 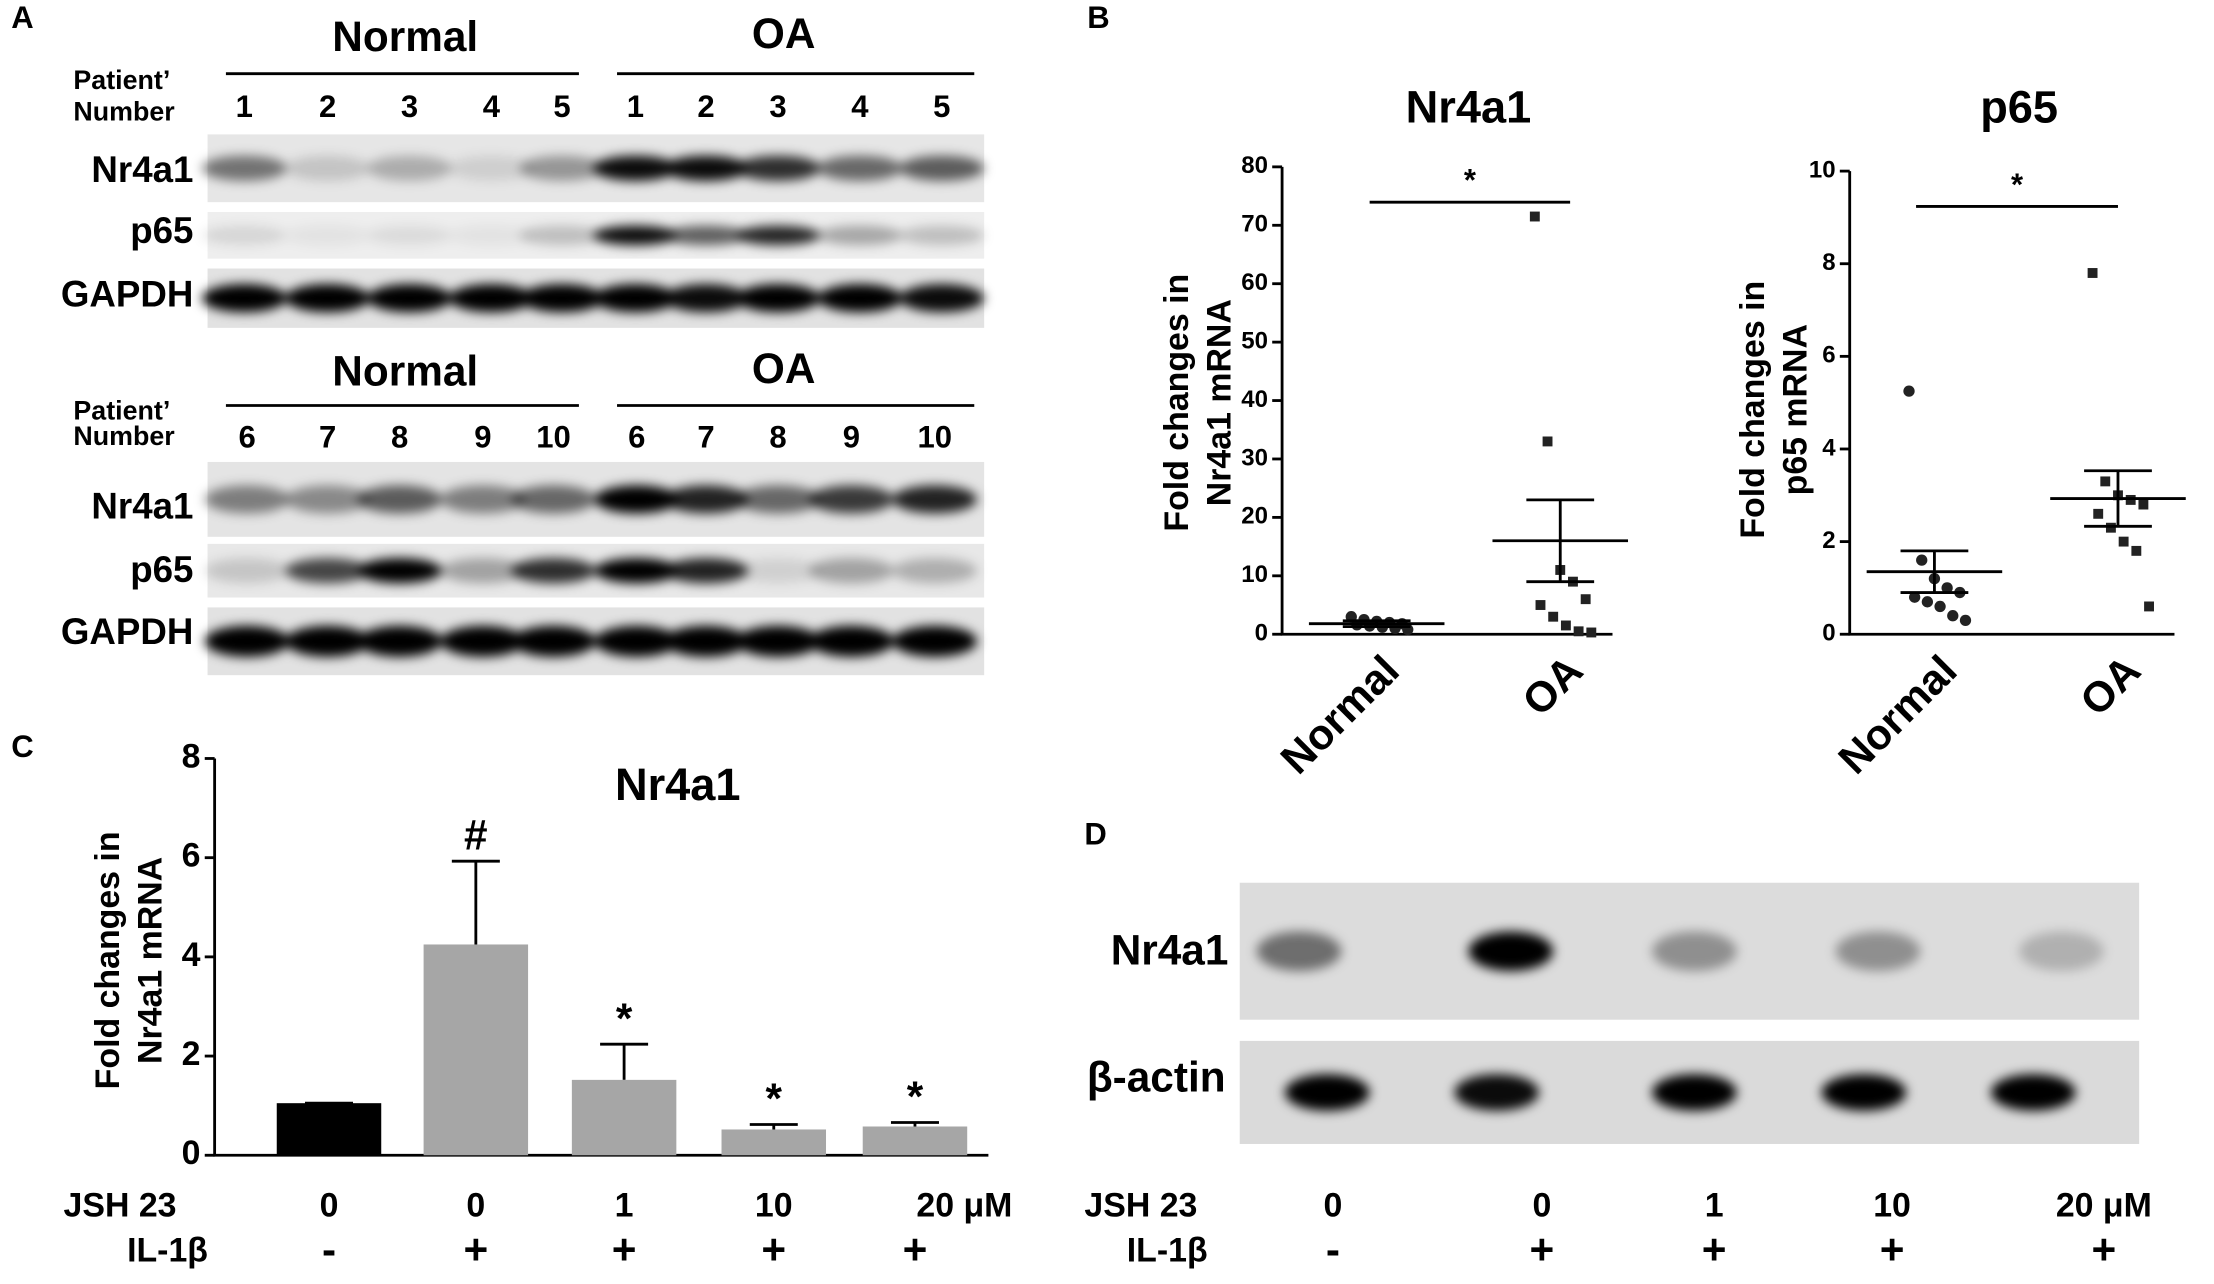 I want to click on patient-label: Patient’, so click(x=121, y=80).